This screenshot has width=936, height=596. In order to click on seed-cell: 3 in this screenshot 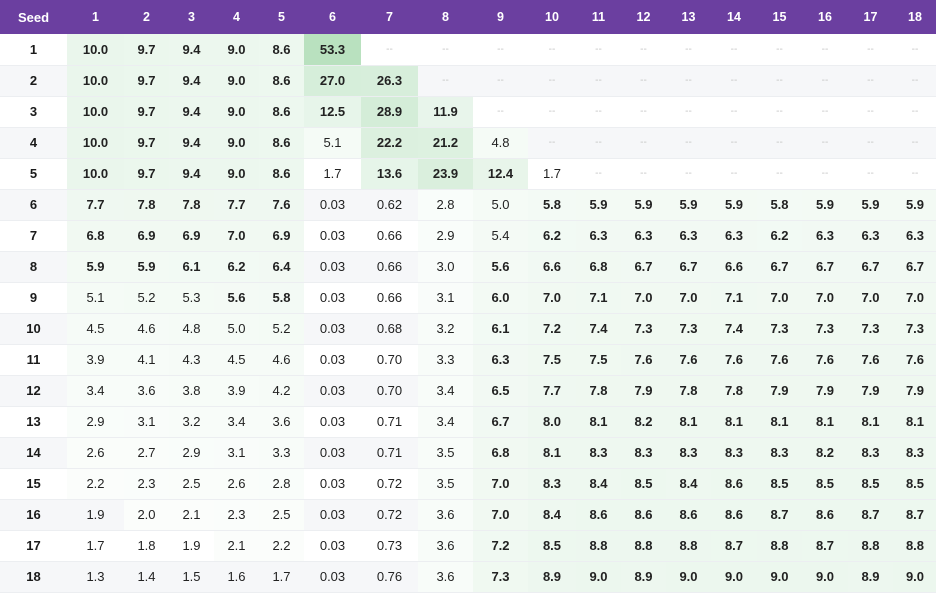, I will do `click(33, 112)`.